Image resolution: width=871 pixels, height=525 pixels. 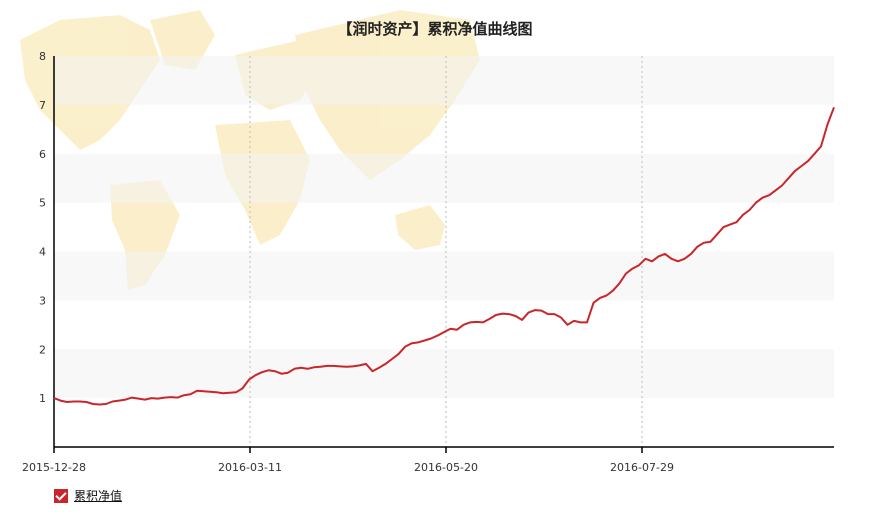 I want to click on x-tick-label: 2016-05-20, so click(x=446, y=467).